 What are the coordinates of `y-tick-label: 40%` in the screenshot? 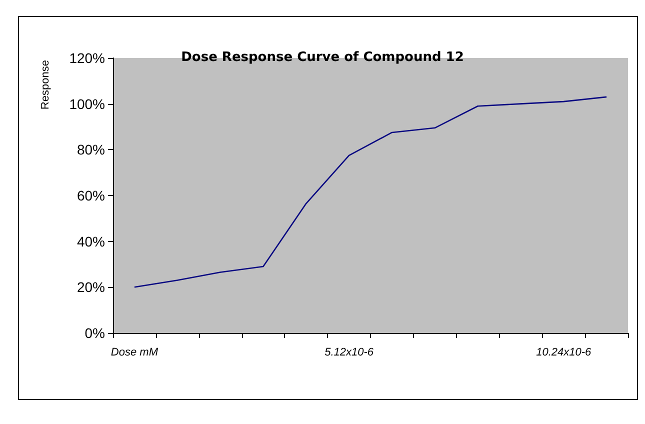 It's located at (90, 241).